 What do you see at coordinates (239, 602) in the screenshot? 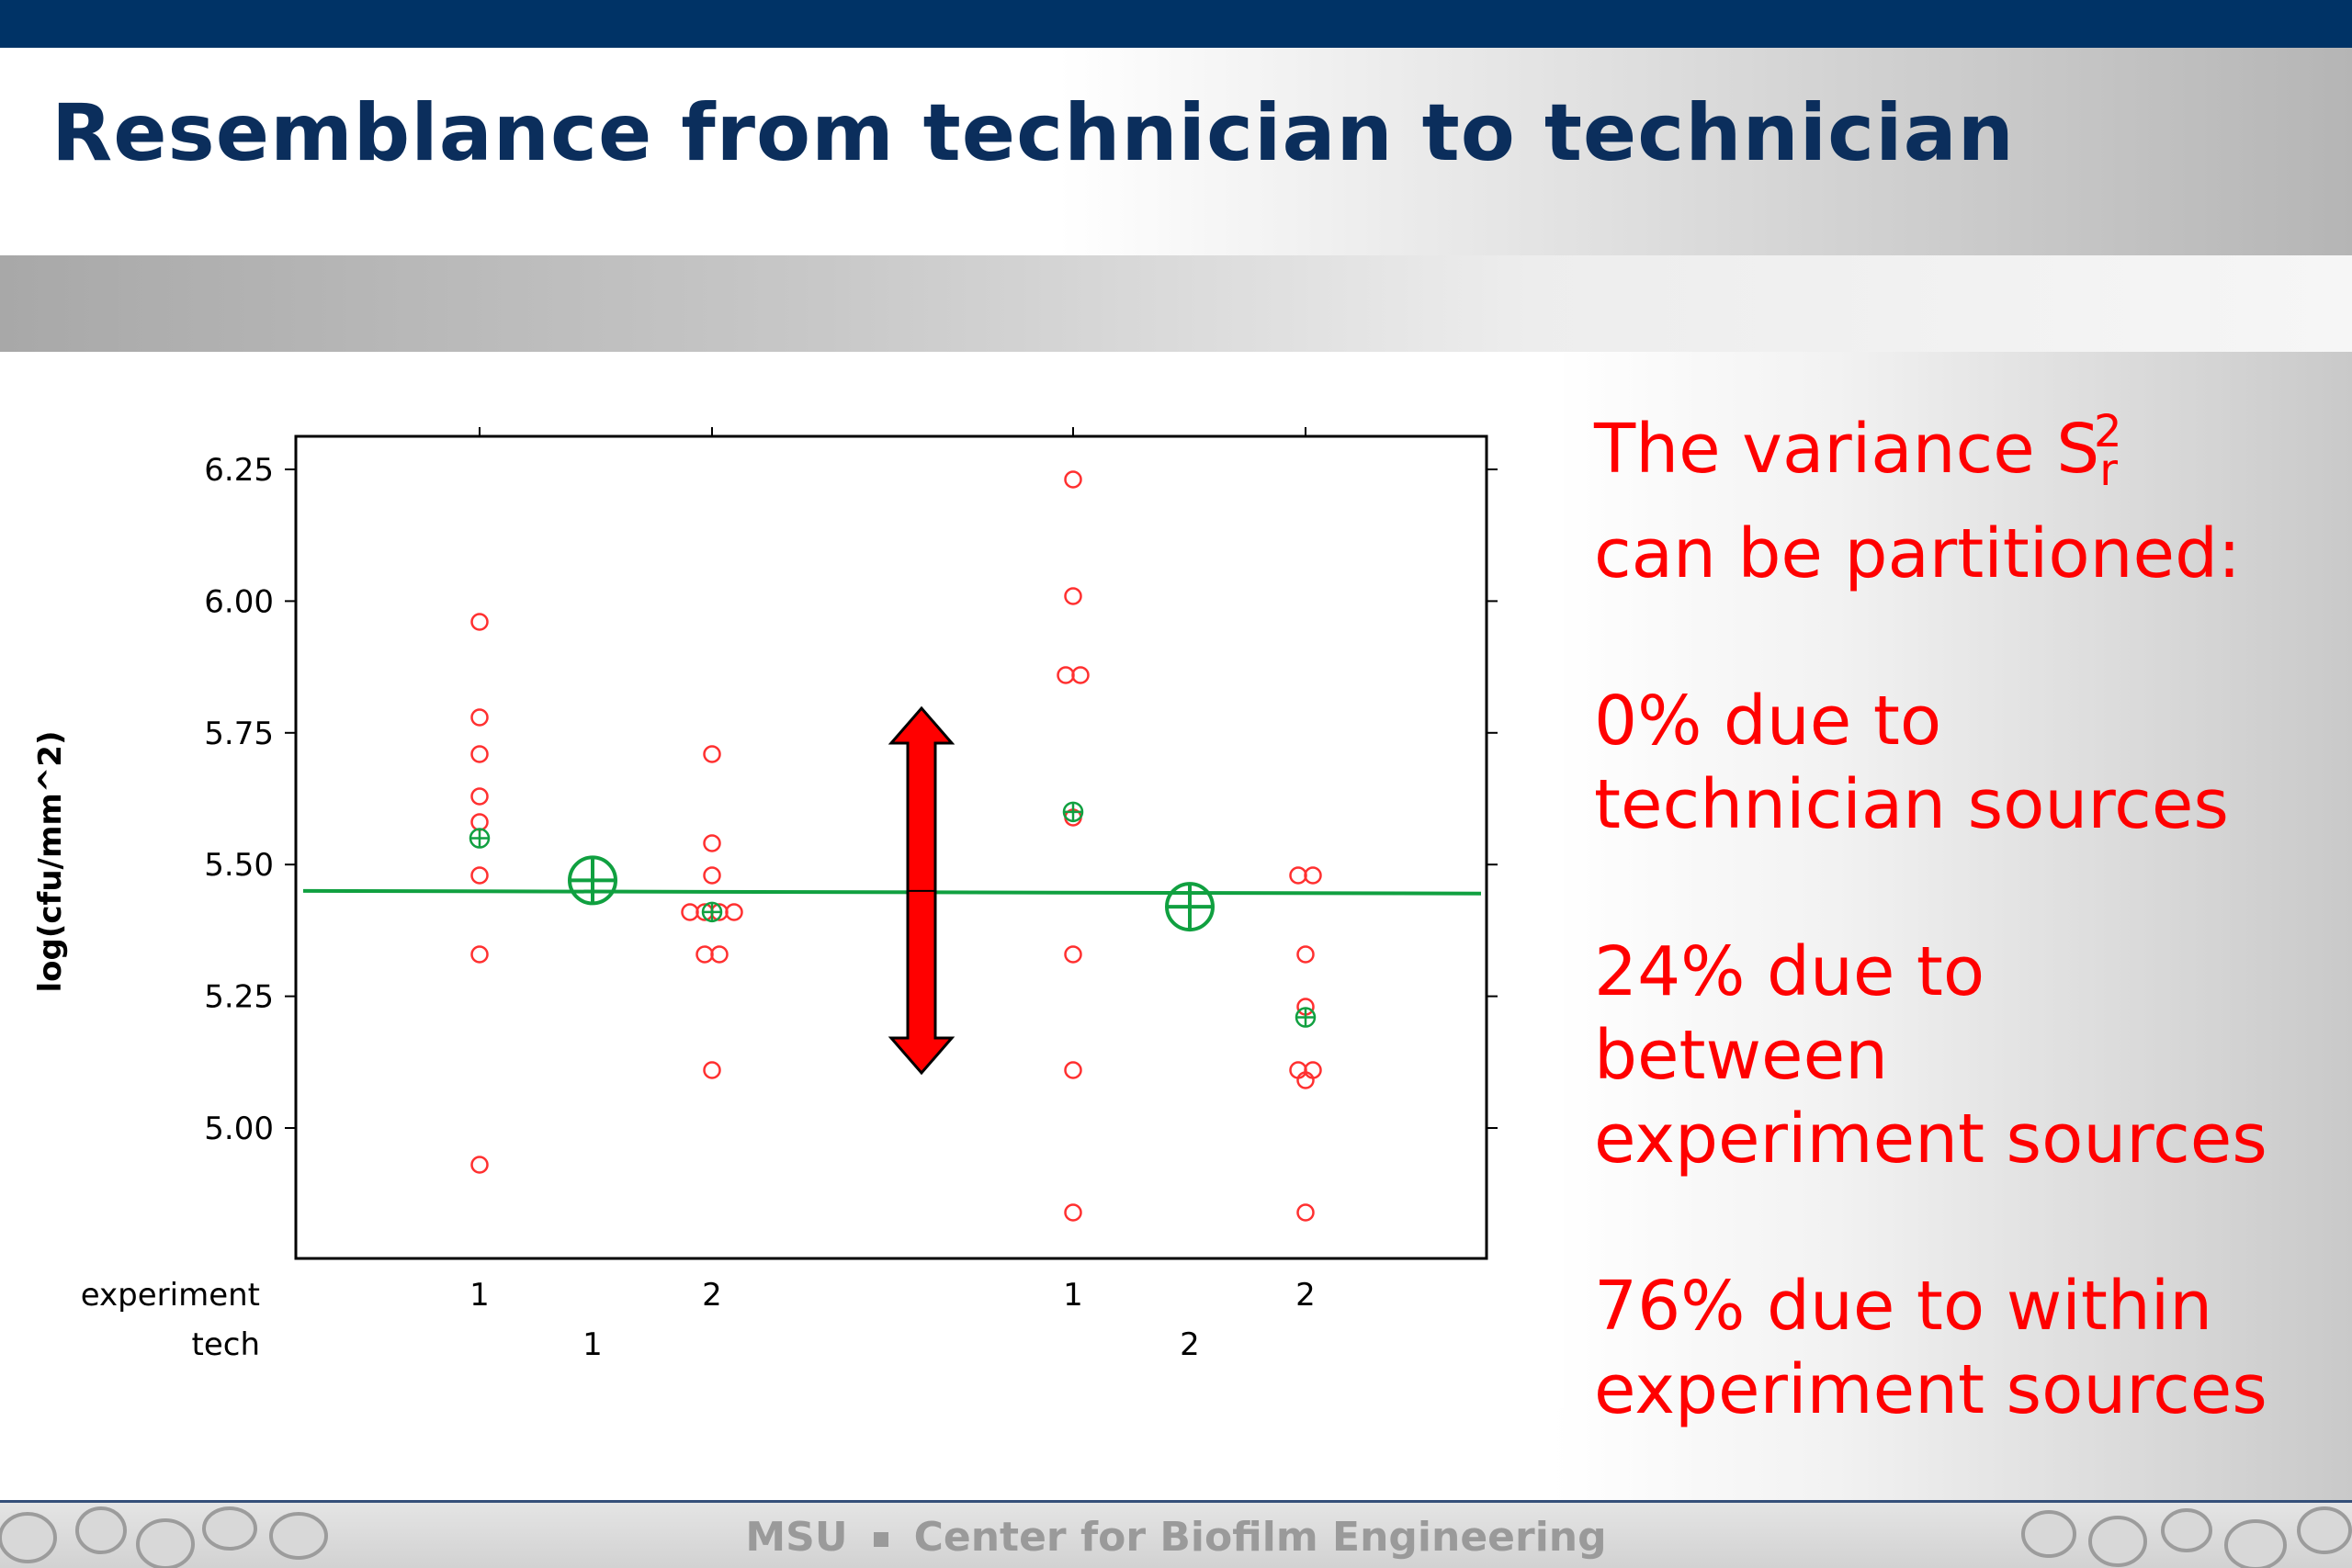
I see `y-tick-label: 6.00` at bounding box center [239, 602].